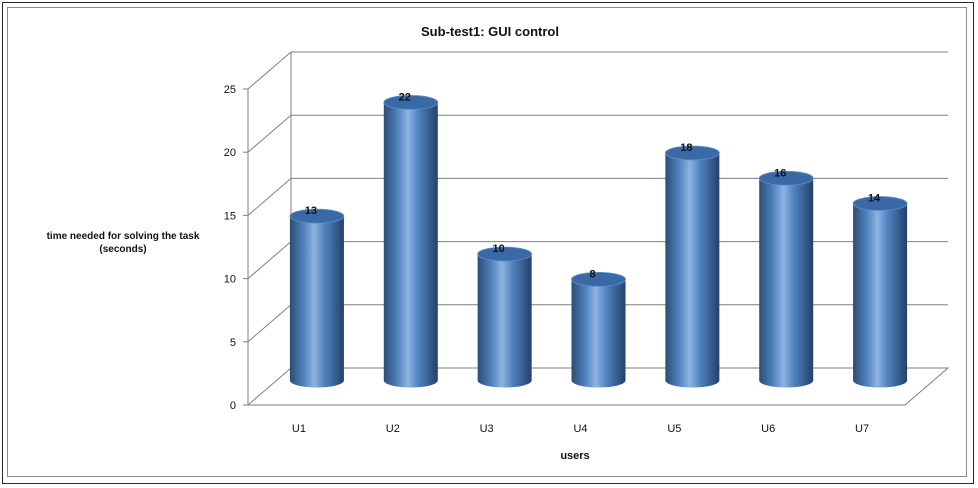  Describe the element at coordinates (490, 31) in the screenshot. I see `chart-title: Sub-test1: GUI control` at that location.